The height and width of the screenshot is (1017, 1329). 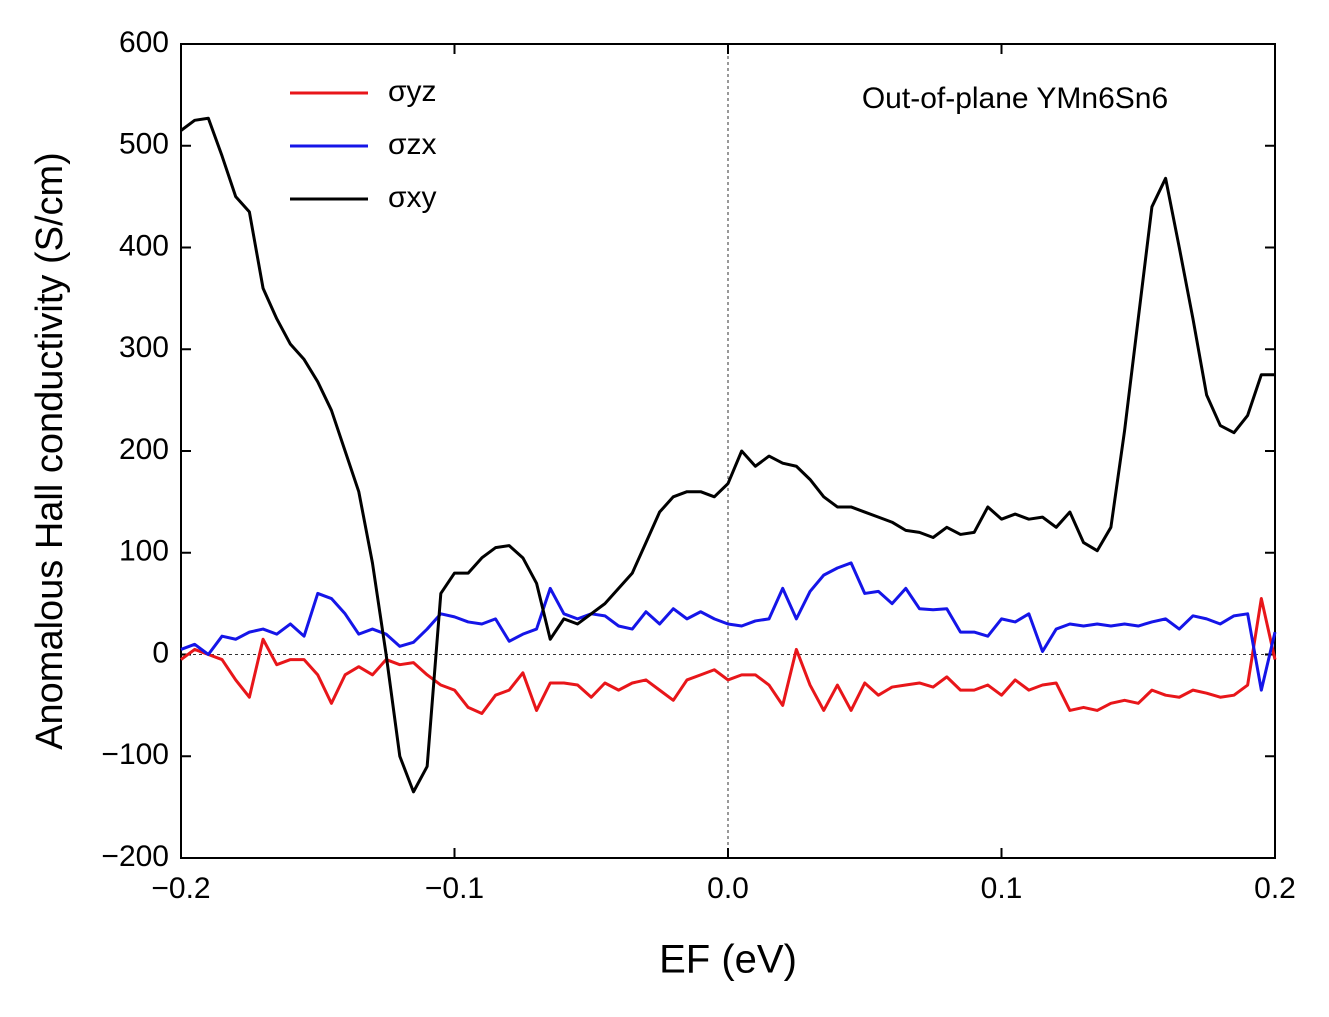 I want to click on x-tick-label: 0.1, so click(x=1002, y=888).